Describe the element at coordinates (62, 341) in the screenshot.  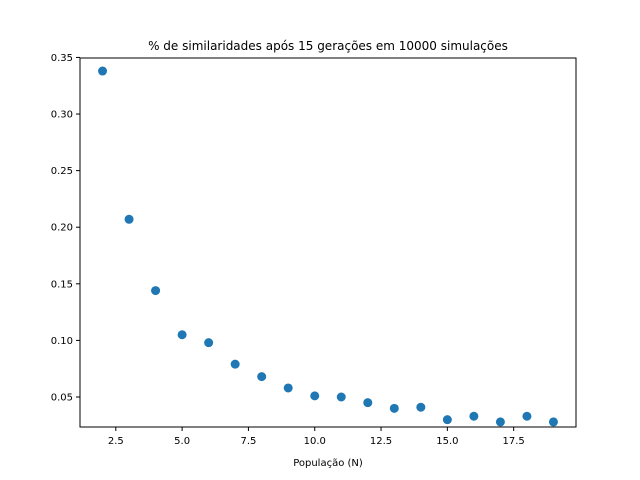
I see `y-tick-label: 0.10` at that location.